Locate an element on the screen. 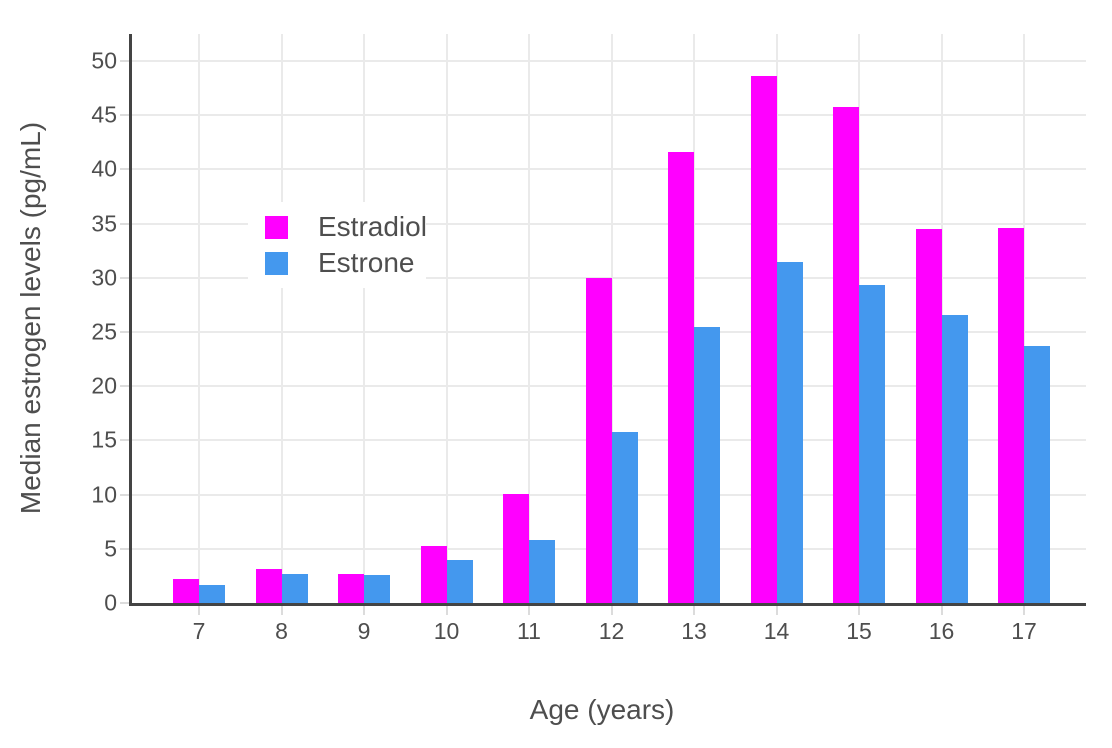  y-tick-label-30: 30 is located at coordinates (104, 277).